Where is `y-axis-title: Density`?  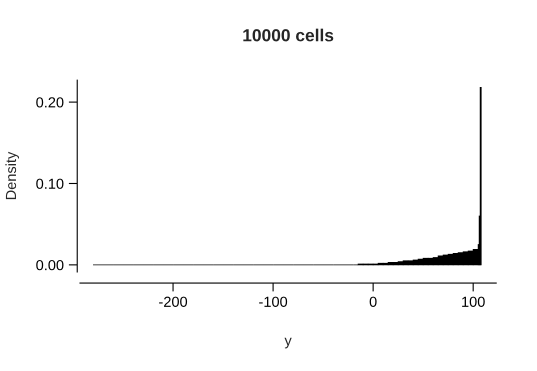 y-axis-title: Density is located at coordinates (12, 176).